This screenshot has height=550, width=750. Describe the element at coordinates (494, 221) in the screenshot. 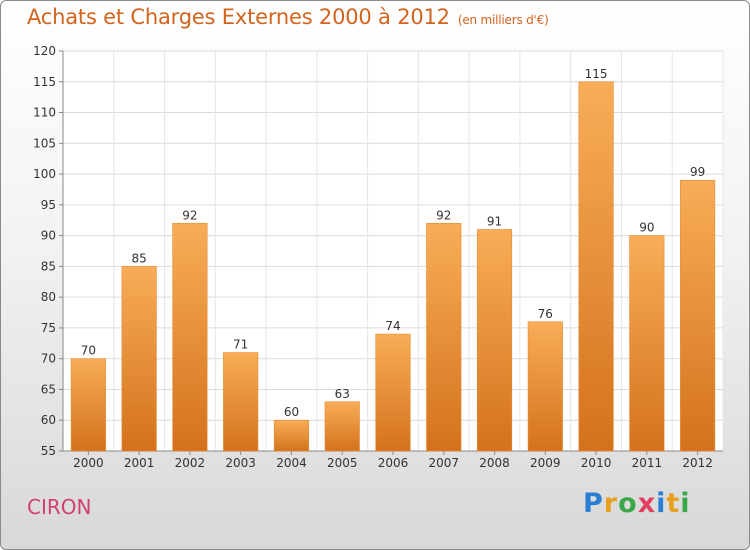

I see `data-label-2008: 91` at that location.